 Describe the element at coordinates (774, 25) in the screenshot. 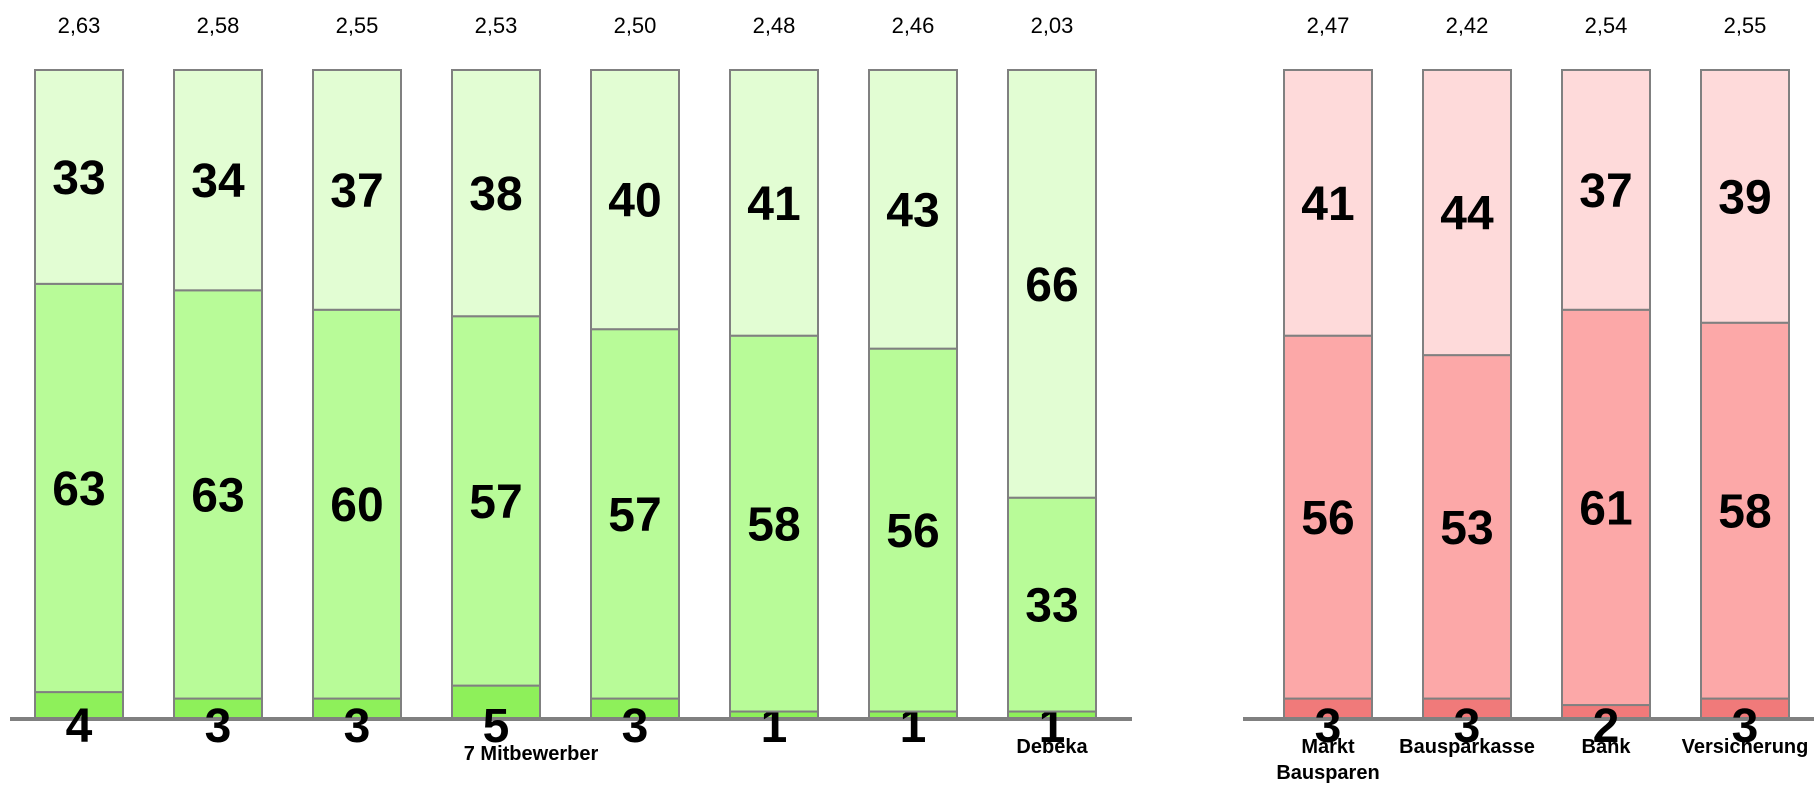

I see `average-label: 2,48` at that location.